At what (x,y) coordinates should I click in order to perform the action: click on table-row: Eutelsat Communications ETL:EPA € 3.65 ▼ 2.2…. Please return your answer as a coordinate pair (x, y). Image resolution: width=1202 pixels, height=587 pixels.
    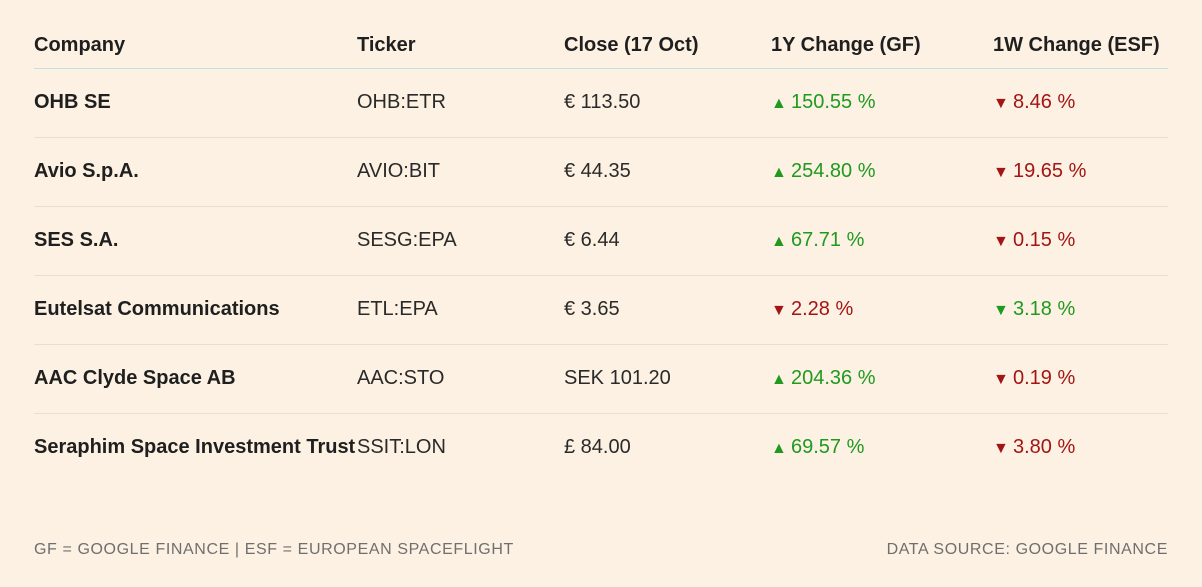
    Looking at the image, I should click on (601, 310).